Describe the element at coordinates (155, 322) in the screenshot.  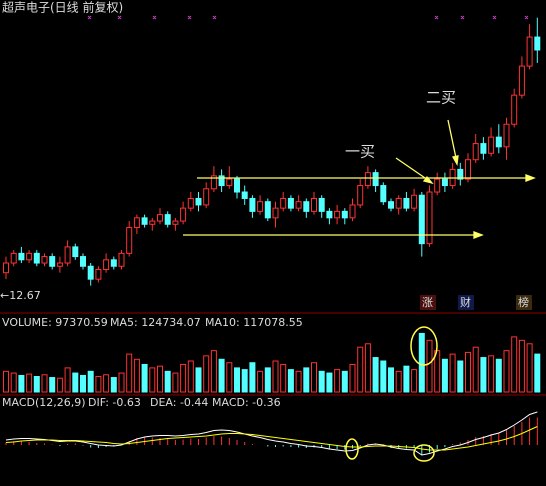
I see `volume-ma5: MA5: 124734.07` at that location.